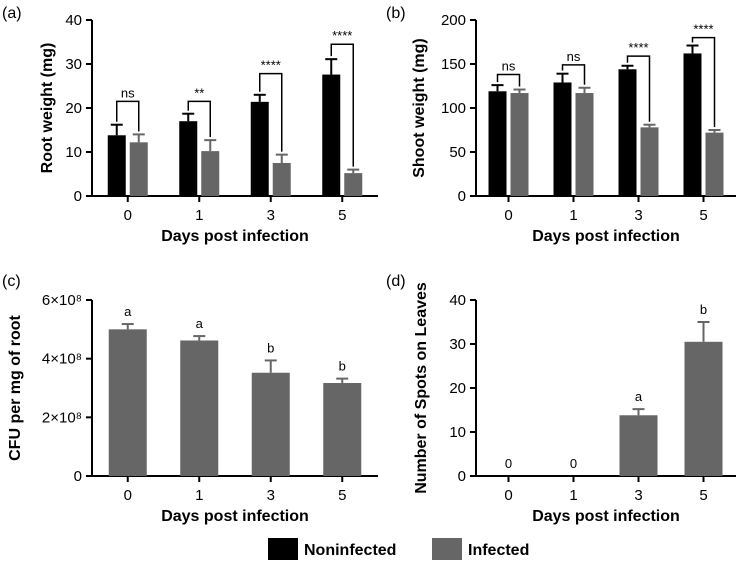 The image size is (741, 562). I want to click on legend: Noninfected Infected, so click(398, 549).